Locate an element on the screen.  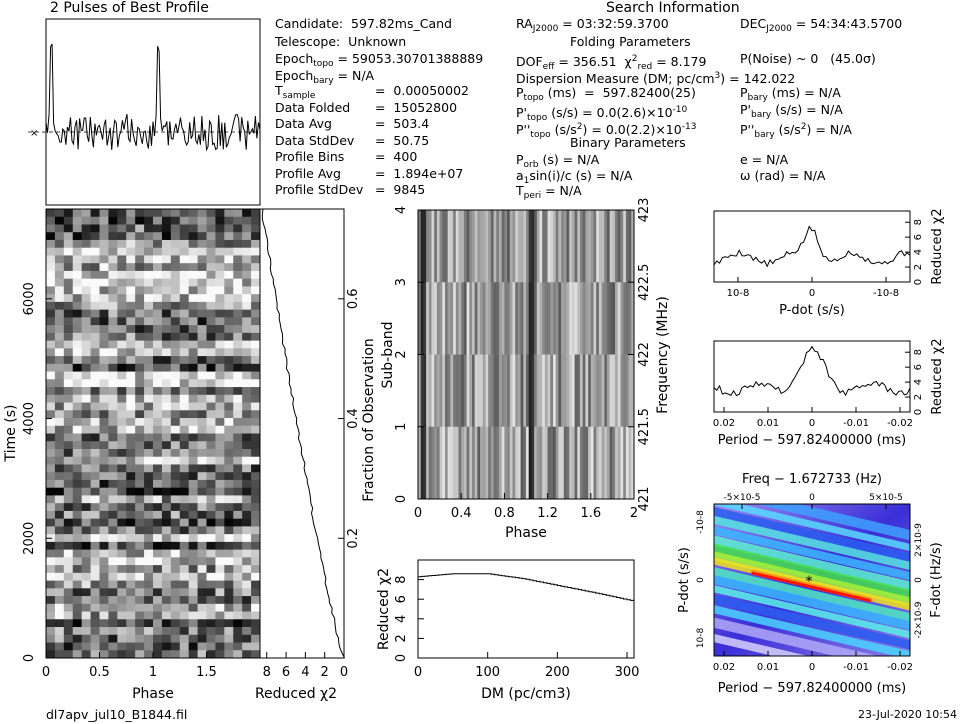
dm-ytick-label: 0 is located at coordinates (401, 658).